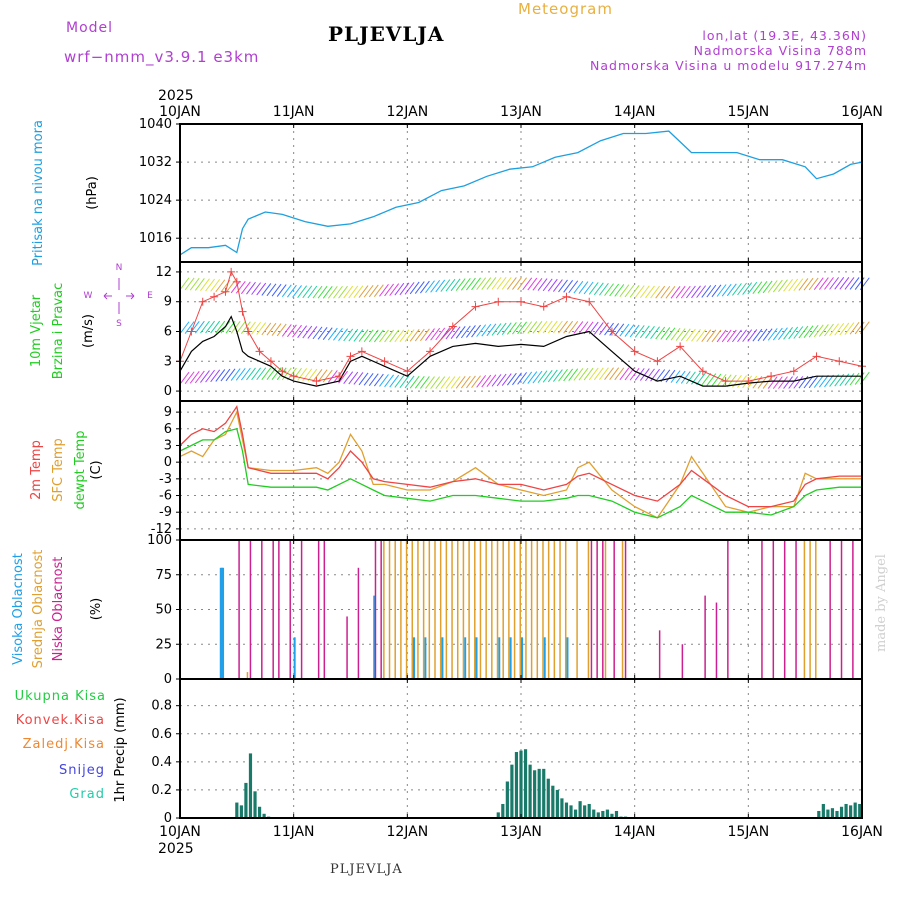 The width and height of the screenshot is (900, 900). Describe the element at coordinates (168, 445) in the screenshot. I see `y-tick-label: 3` at that location.